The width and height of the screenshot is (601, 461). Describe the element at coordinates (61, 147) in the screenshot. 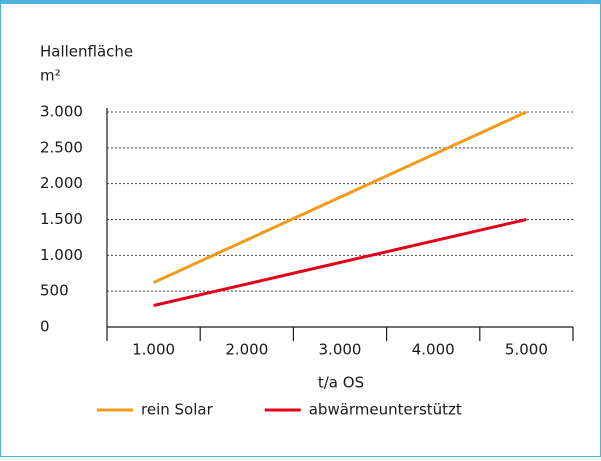

I see `y-tick-label: 2.500` at that location.